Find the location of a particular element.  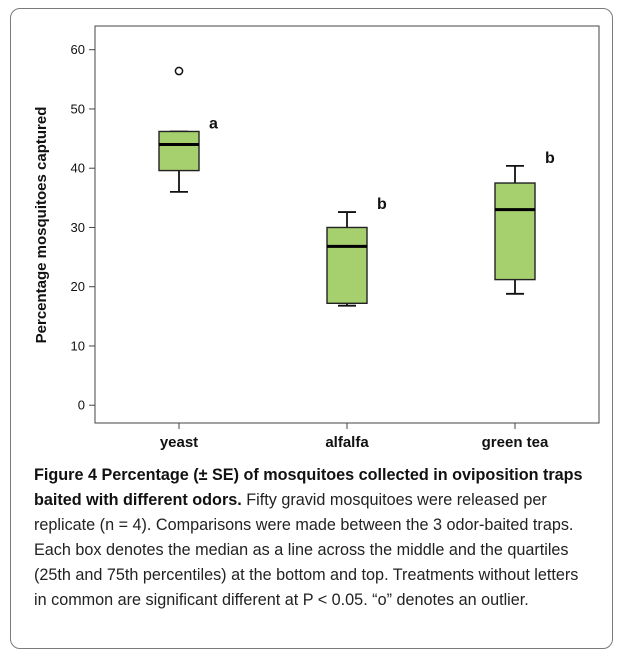

significance-letter: a is located at coordinates (213, 123).